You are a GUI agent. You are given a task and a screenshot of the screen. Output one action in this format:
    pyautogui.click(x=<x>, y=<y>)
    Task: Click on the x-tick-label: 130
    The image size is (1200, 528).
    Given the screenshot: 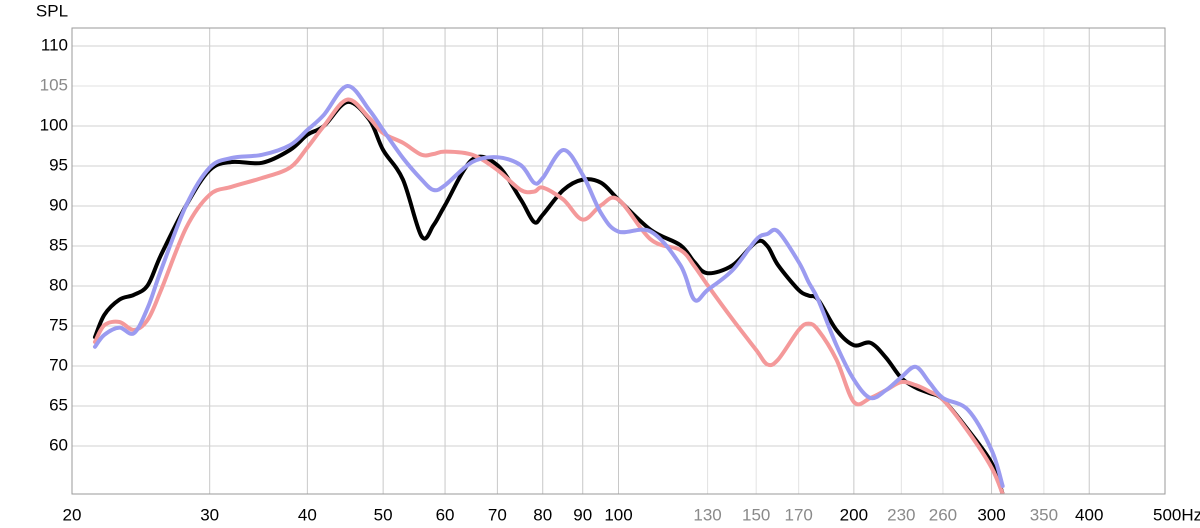 What is the action you would take?
    pyautogui.click(x=707, y=514)
    